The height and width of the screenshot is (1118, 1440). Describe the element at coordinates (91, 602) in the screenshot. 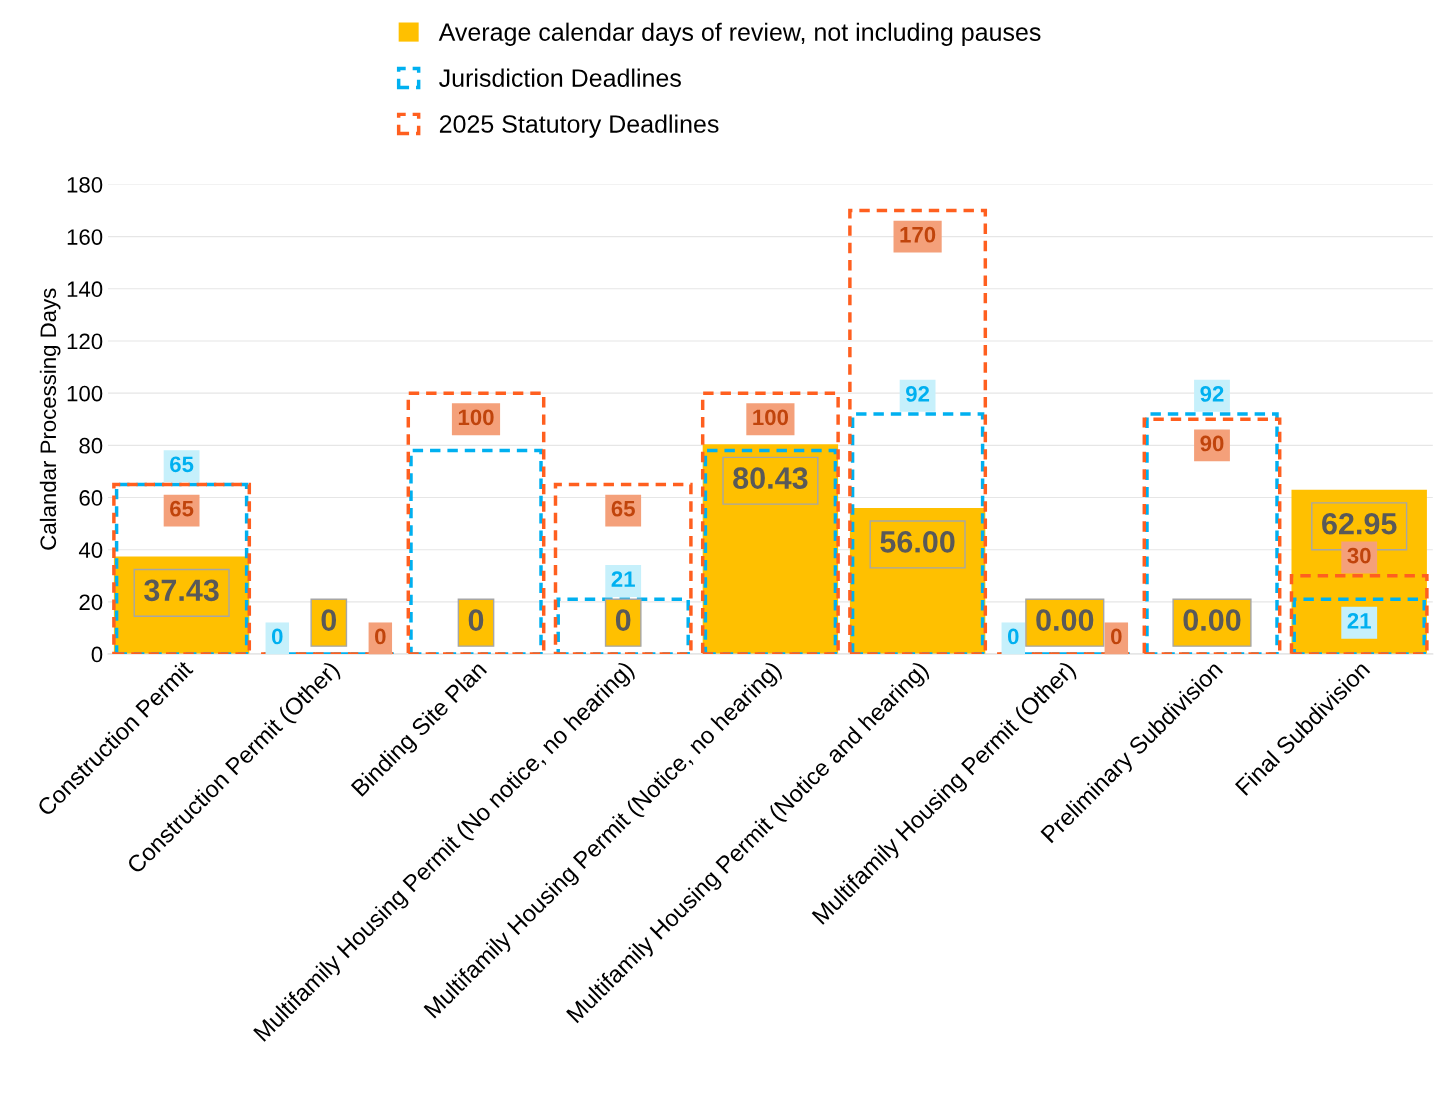

I see `y-tick-label: 20` at that location.